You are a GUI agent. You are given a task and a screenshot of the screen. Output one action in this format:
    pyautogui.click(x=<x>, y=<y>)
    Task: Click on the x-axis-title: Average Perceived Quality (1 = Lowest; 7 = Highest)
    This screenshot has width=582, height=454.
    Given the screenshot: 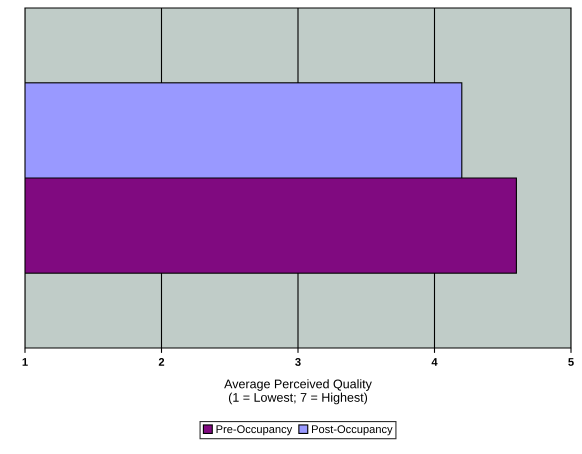 What is the action you would take?
    pyautogui.click(x=298, y=391)
    